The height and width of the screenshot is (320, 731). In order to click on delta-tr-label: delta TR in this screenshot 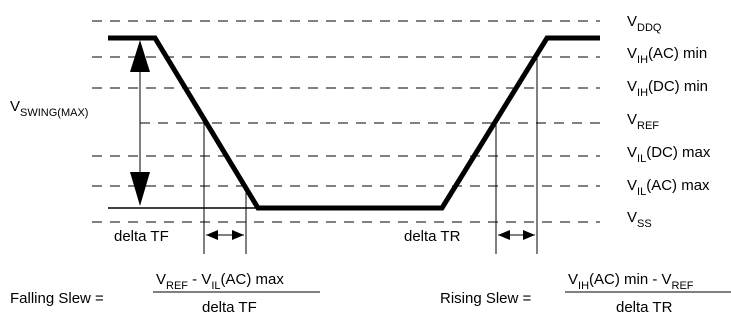, I will do `click(432, 236)`.